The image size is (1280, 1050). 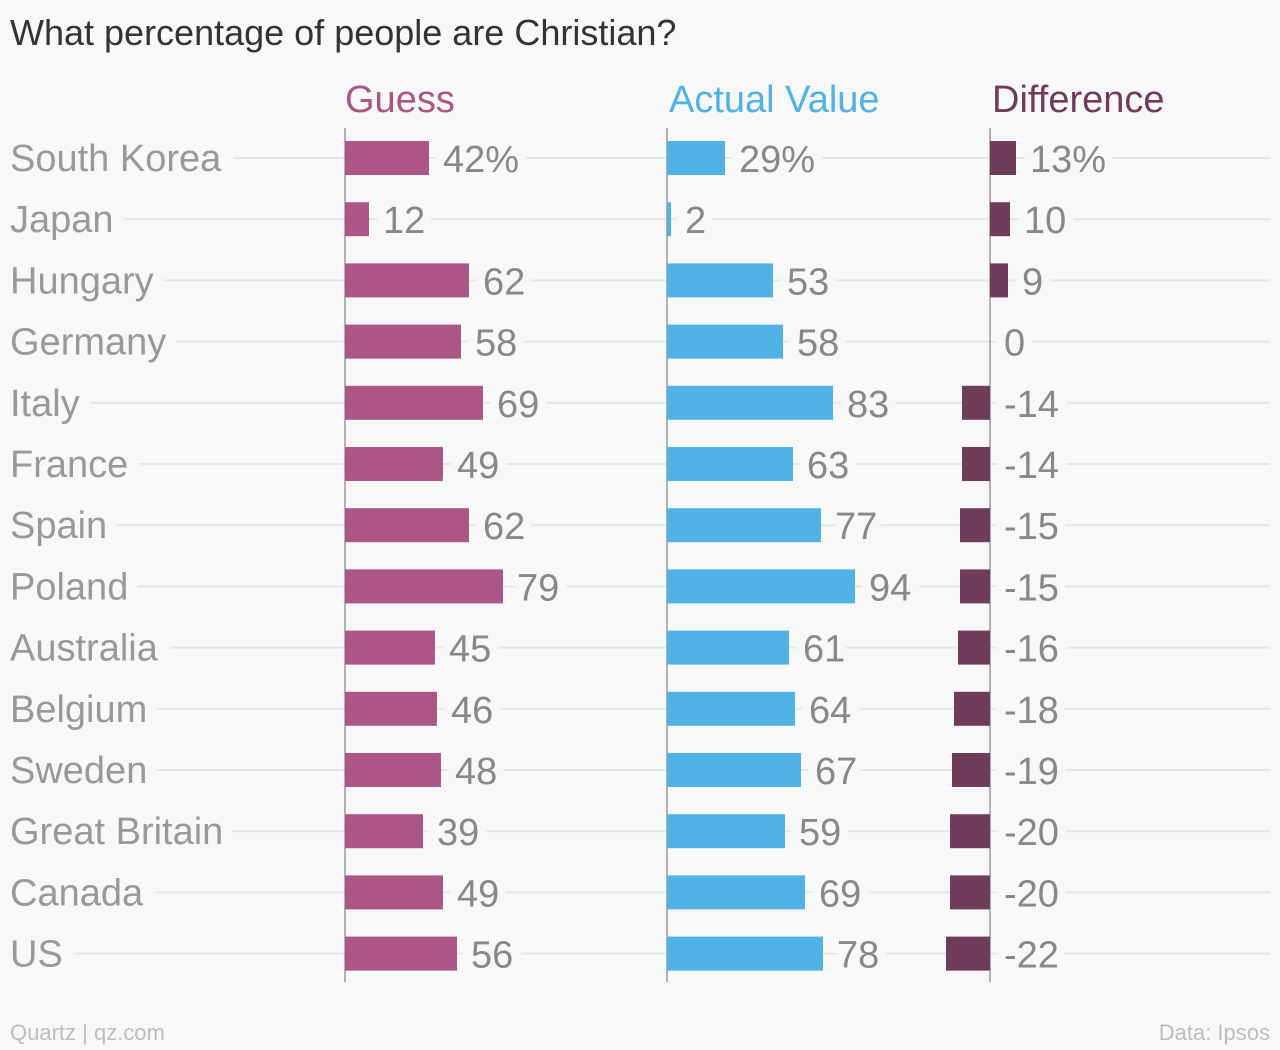 What do you see at coordinates (538, 588) in the screenshot?
I see `value-label-0: 79` at bounding box center [538, 588].